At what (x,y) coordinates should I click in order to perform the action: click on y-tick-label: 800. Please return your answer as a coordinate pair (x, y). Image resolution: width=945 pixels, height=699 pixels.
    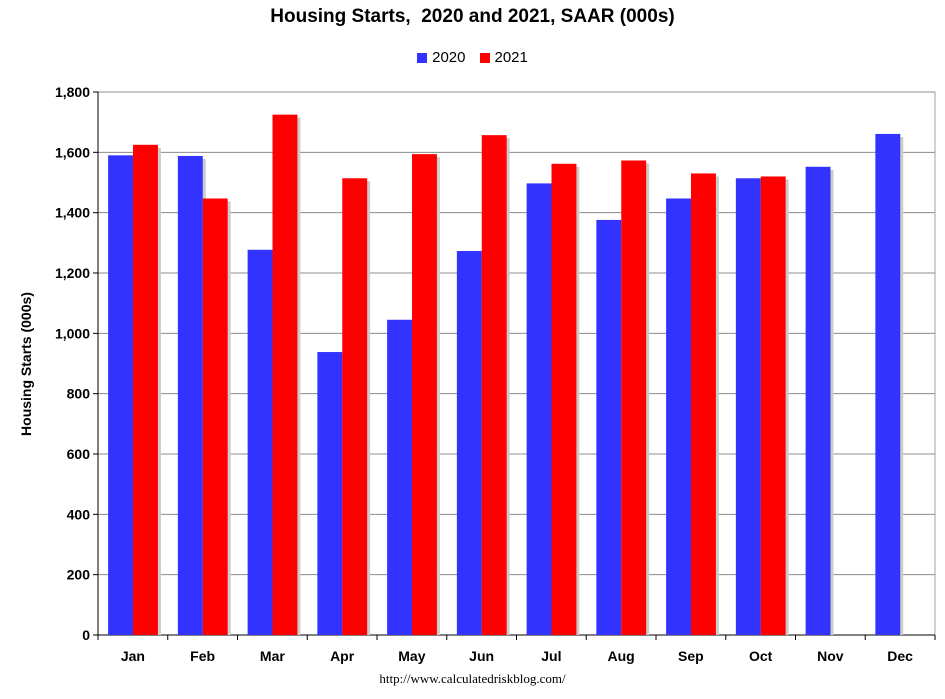
    Looking at the image, I should click on (79, 394).